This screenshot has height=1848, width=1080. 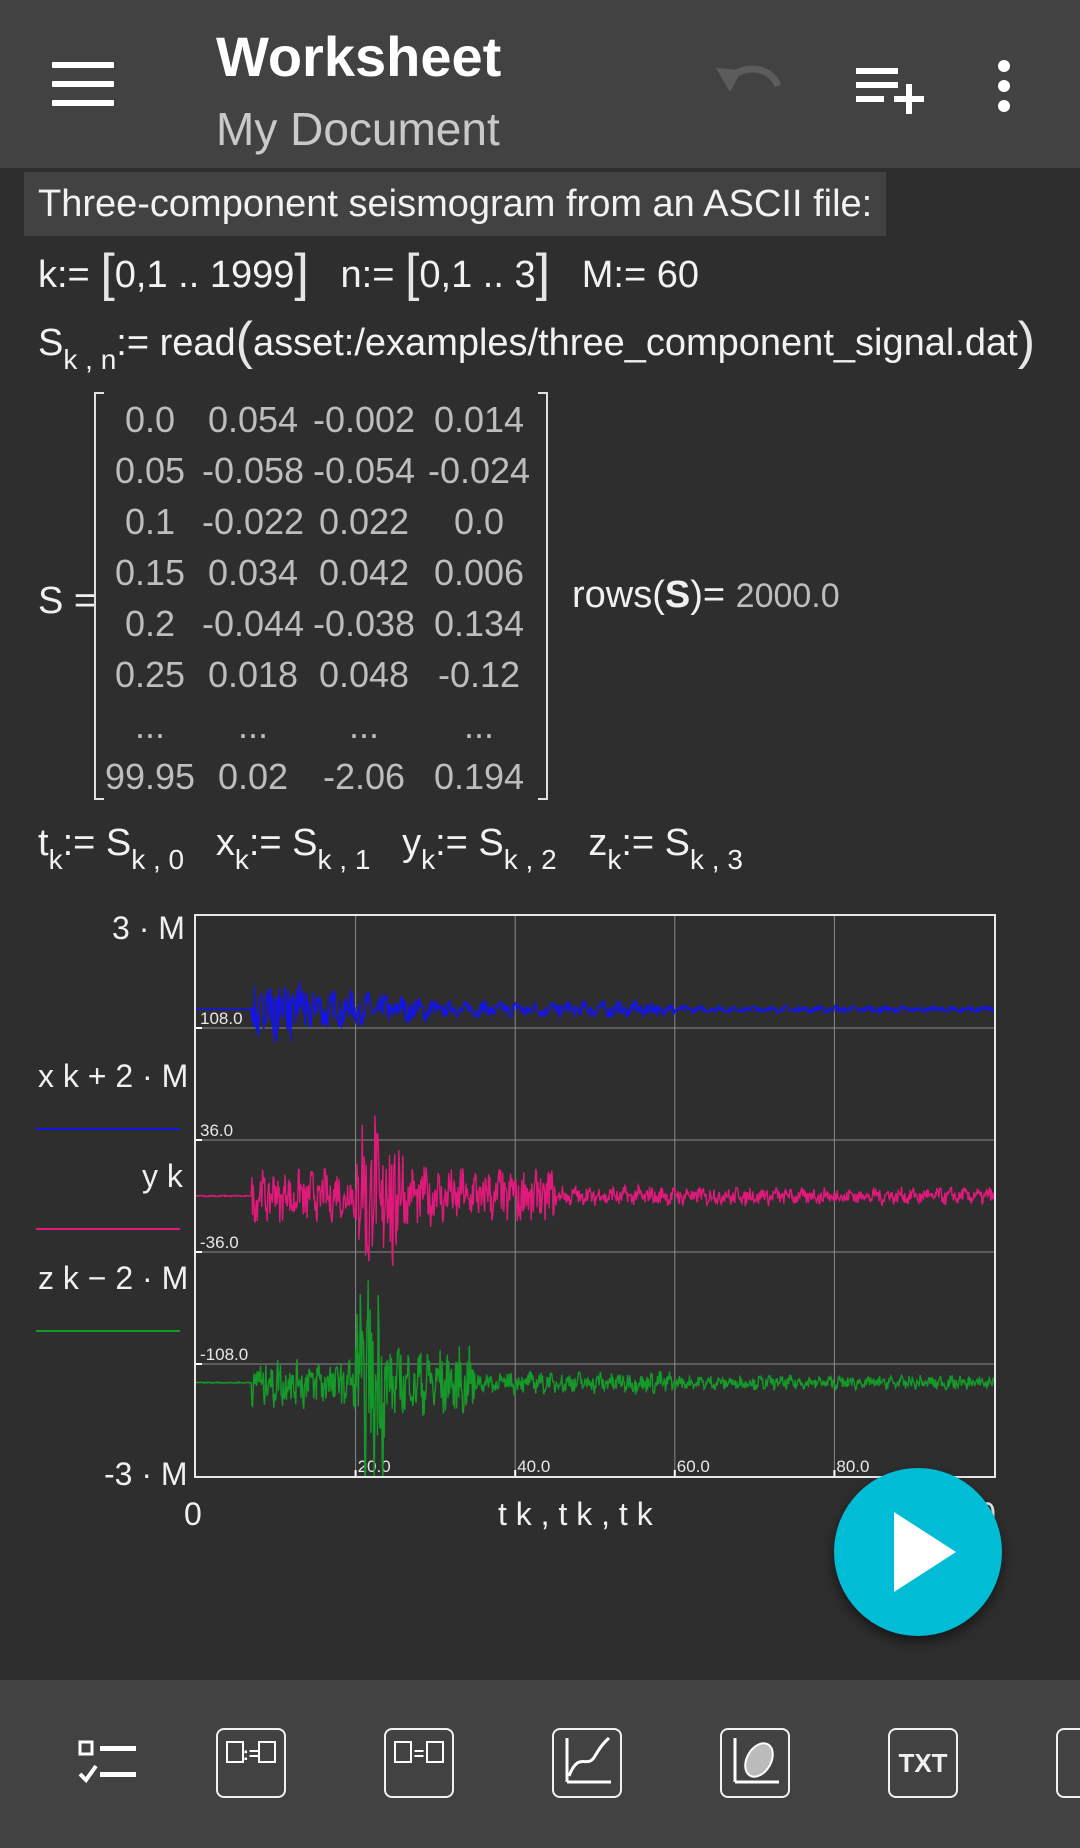 What do you see at coordinates (368, 273) in the screenshot?
I see `definitions-row: k:= [0,1 .. 1999] n:= [0,1 .. 3] M:= 60` at bounding box center [368, 273].